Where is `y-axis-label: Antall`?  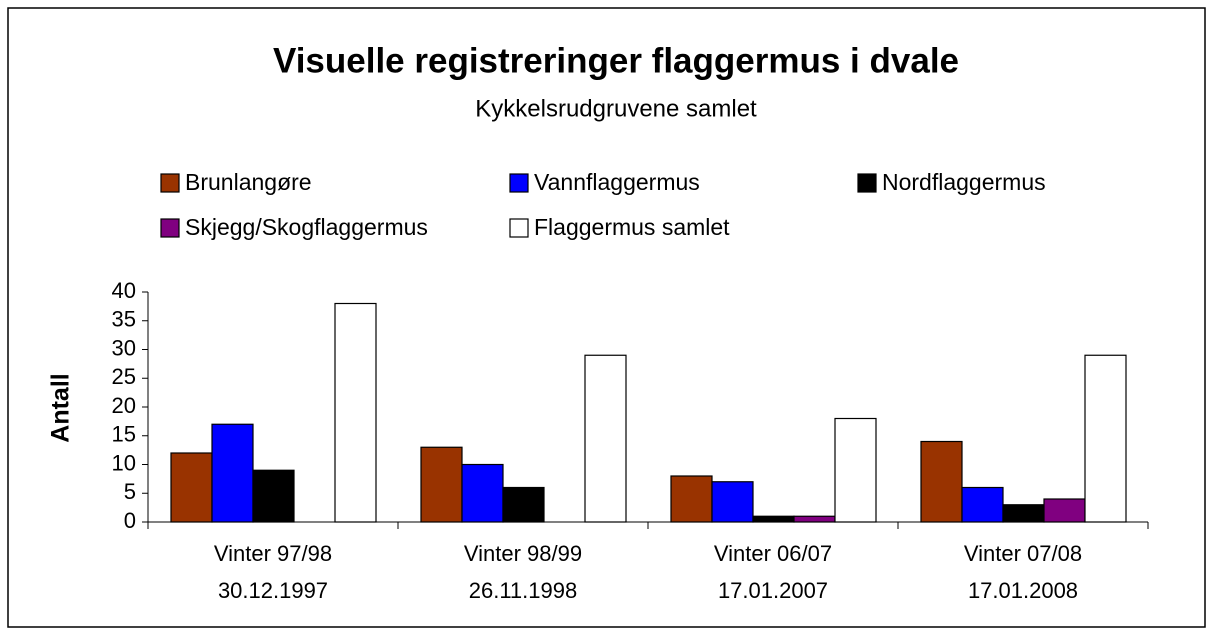 y-axis-label: Antall is located at coordinates (61, 407).